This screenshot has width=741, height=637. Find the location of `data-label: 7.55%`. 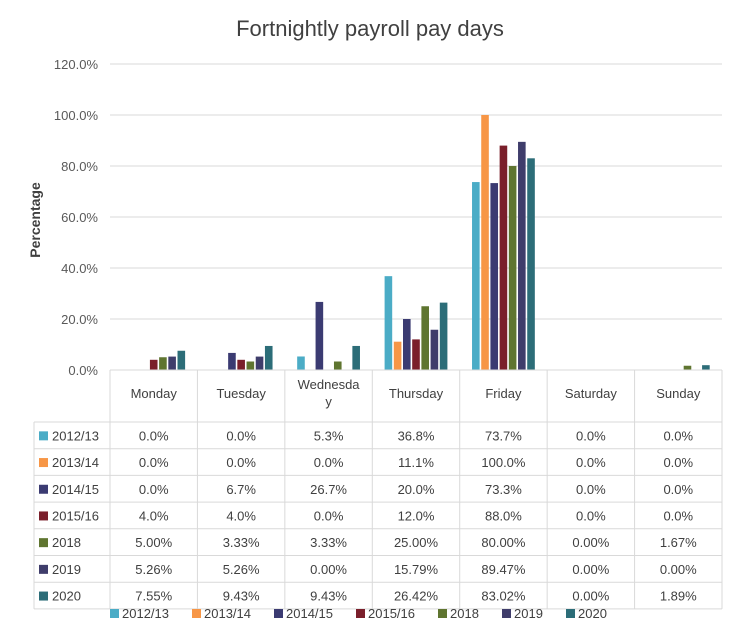

data-label: 7.55% is located at coordinates (153, 596).